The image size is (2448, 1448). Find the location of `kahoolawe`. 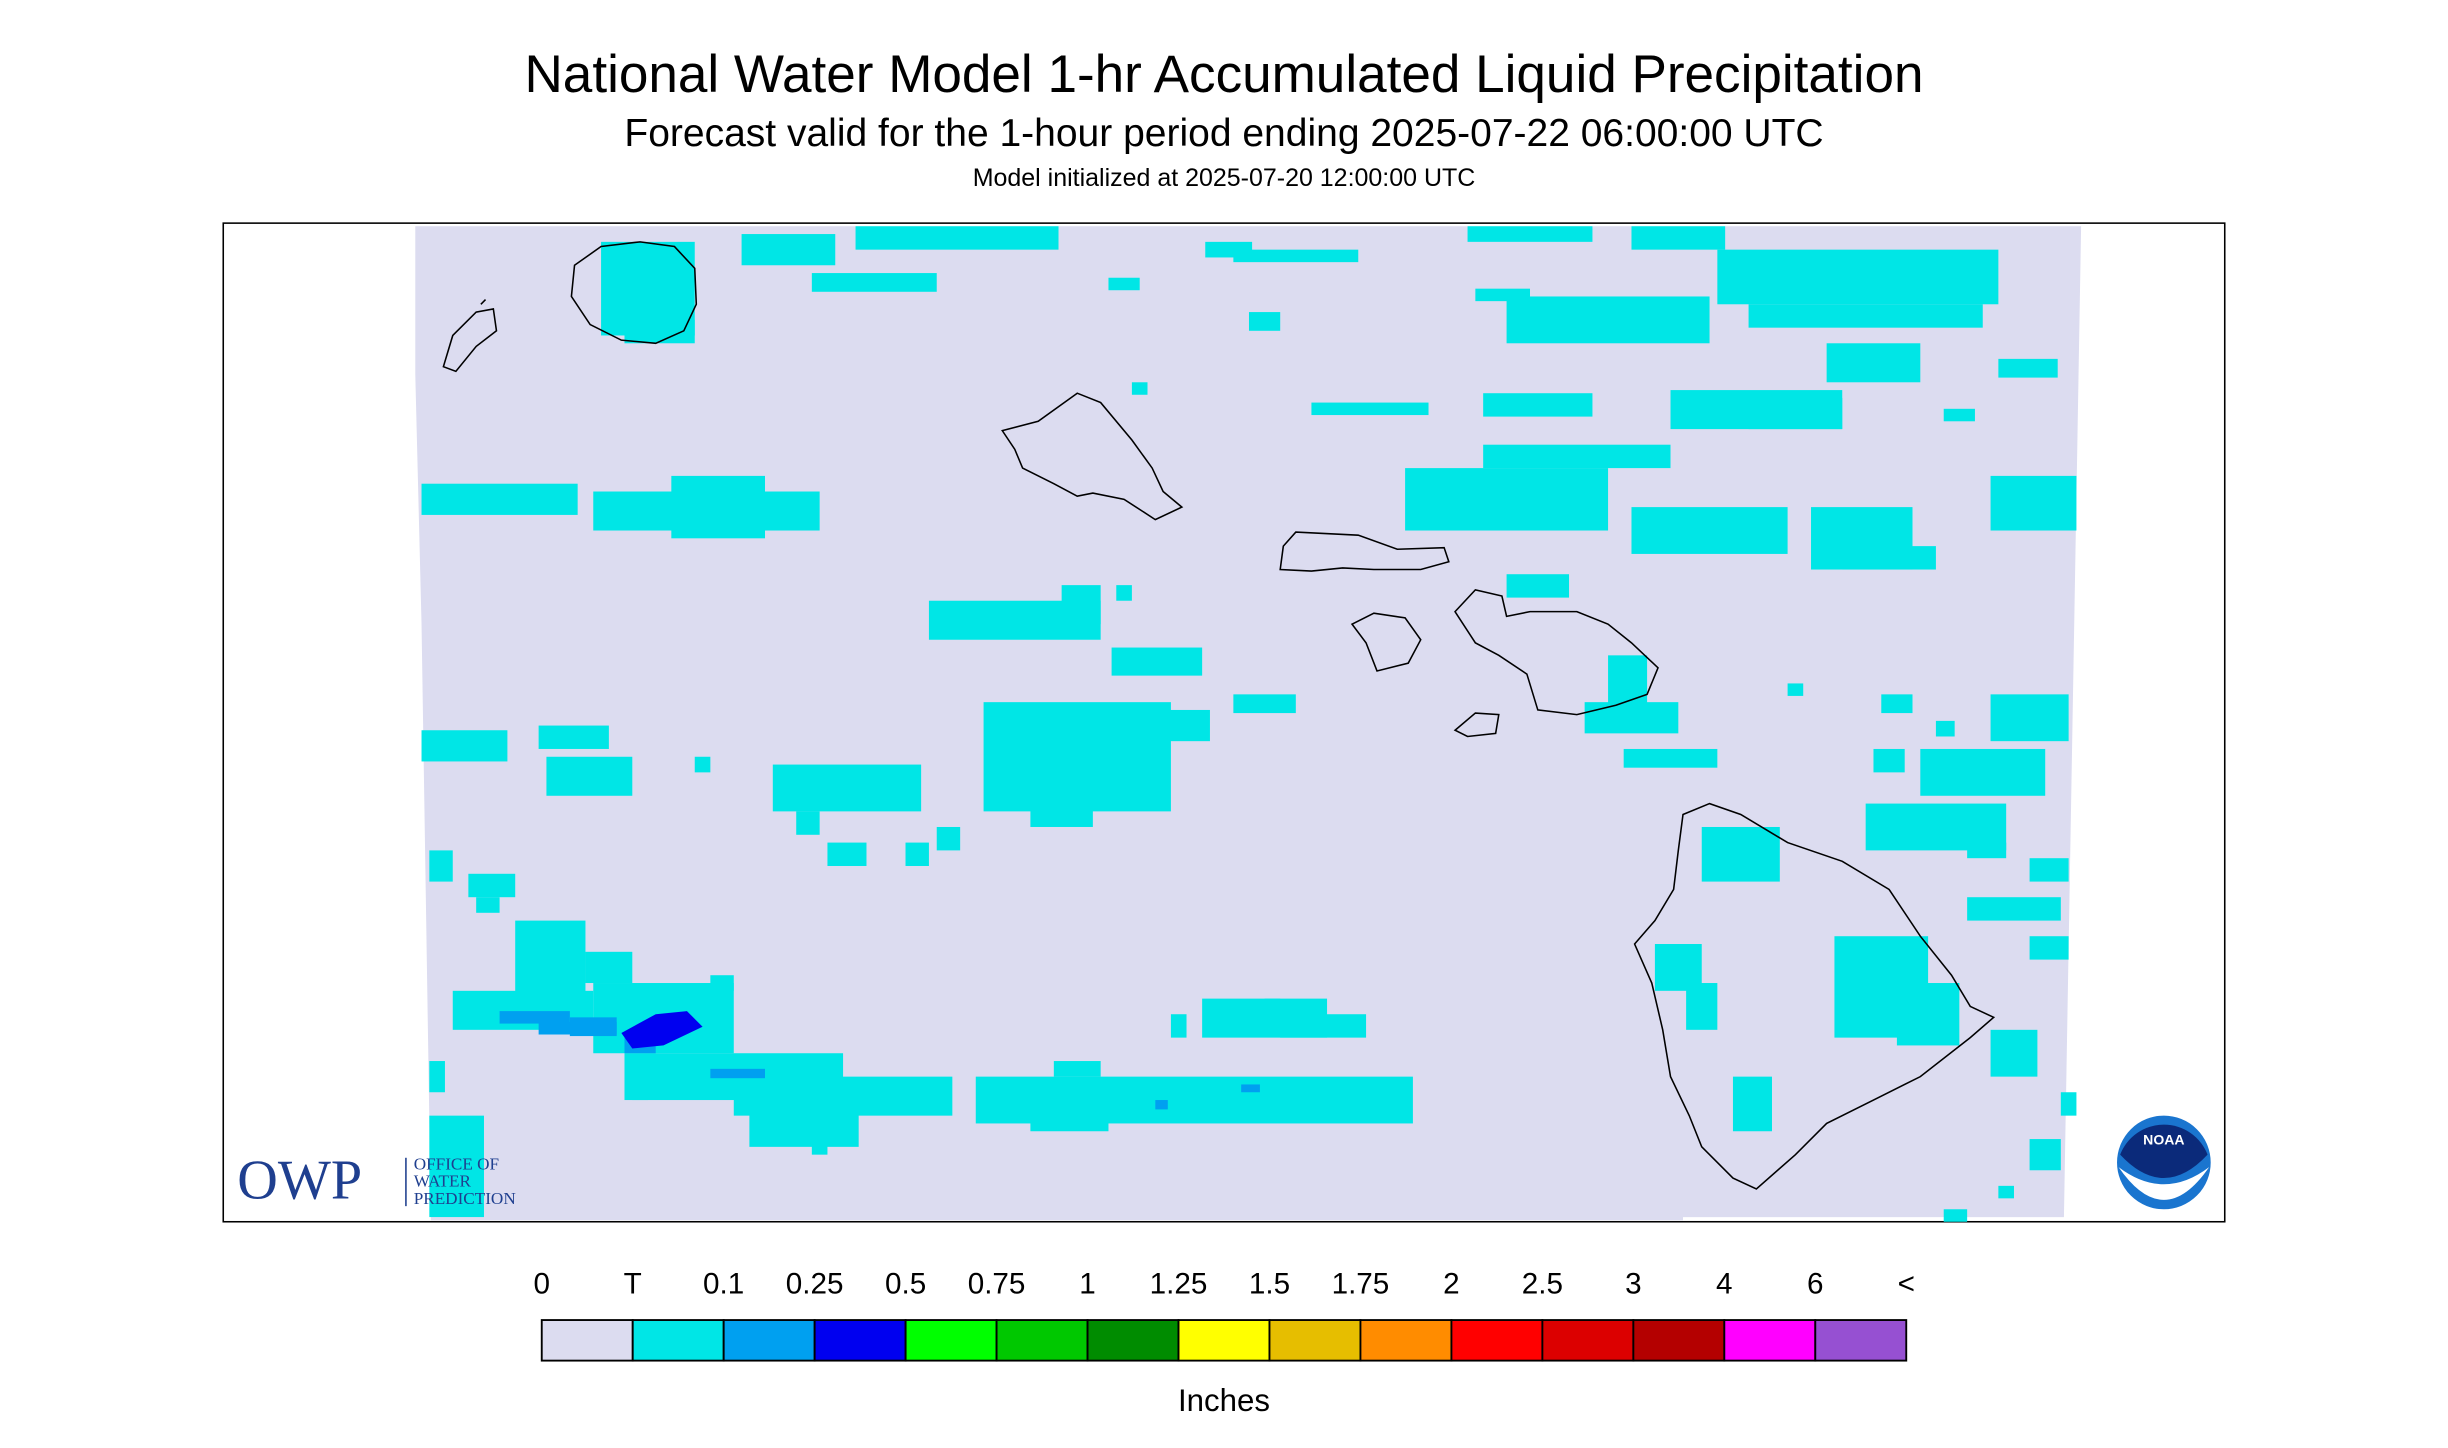

kahoolawe is located at coordinates (1476, 725).